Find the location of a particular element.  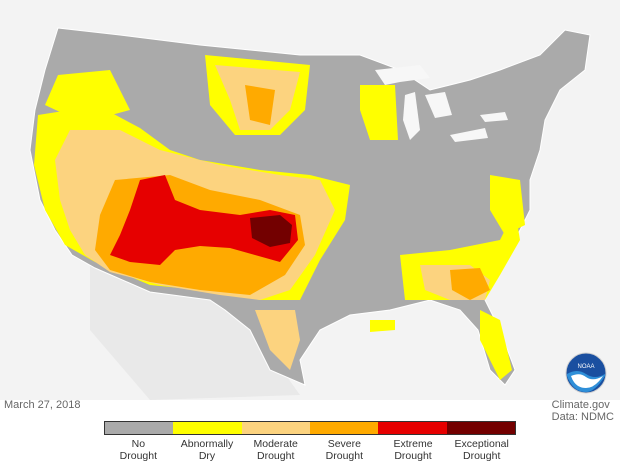

legend-label: Extreme Drought is located at coordinates (413, 450).